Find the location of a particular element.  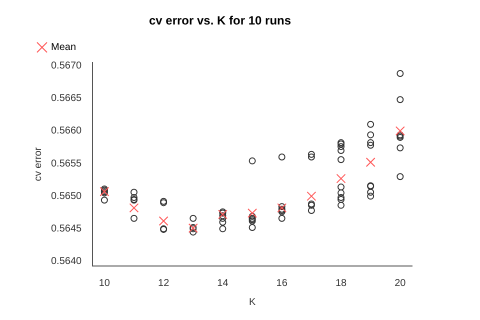

x-tick-label: 10 is located at coordinates (104, 283).